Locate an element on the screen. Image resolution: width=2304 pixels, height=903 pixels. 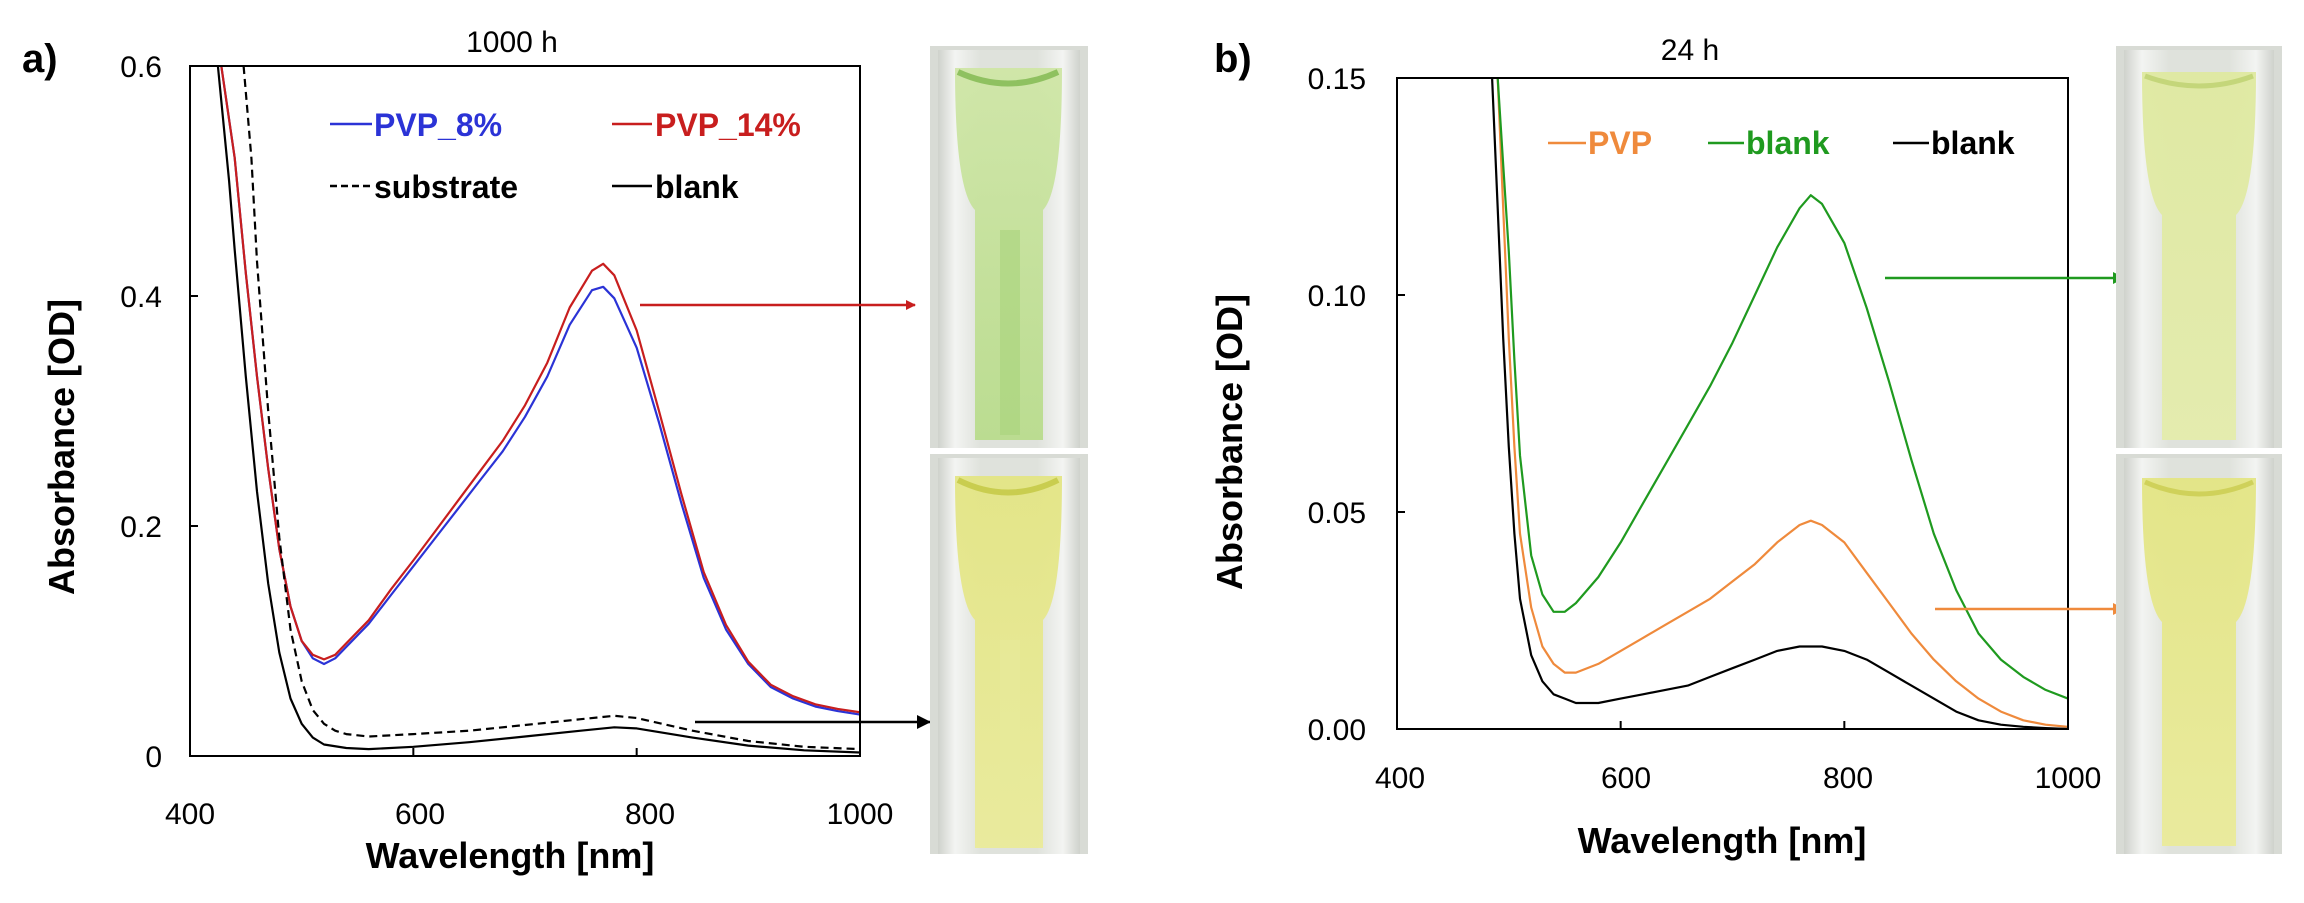
panel-a-xtick: 1000 is located at coordinates (860, 814).